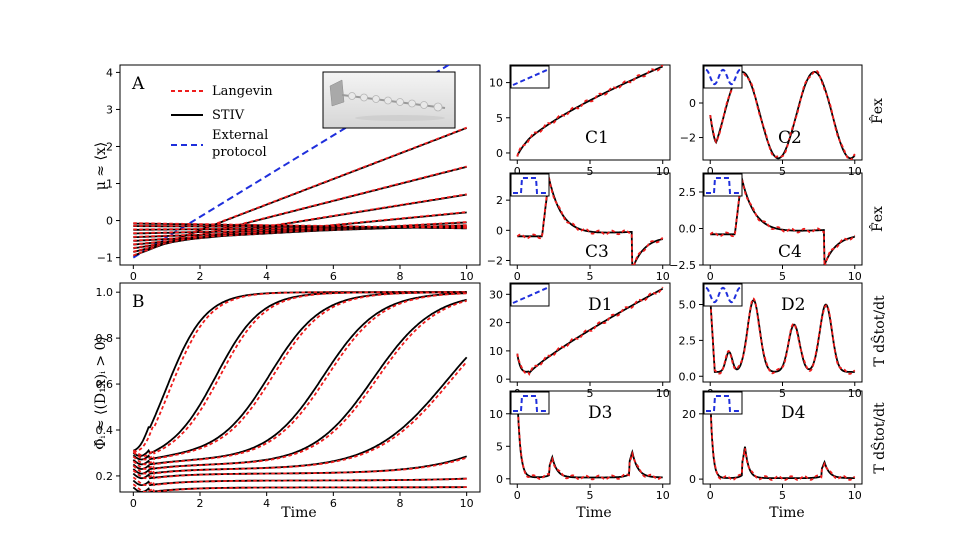  What do you see at coordinates (105, 430) in the screenshot?
I see `y-tick-label: 0.4` at bounding box center [105, 430].